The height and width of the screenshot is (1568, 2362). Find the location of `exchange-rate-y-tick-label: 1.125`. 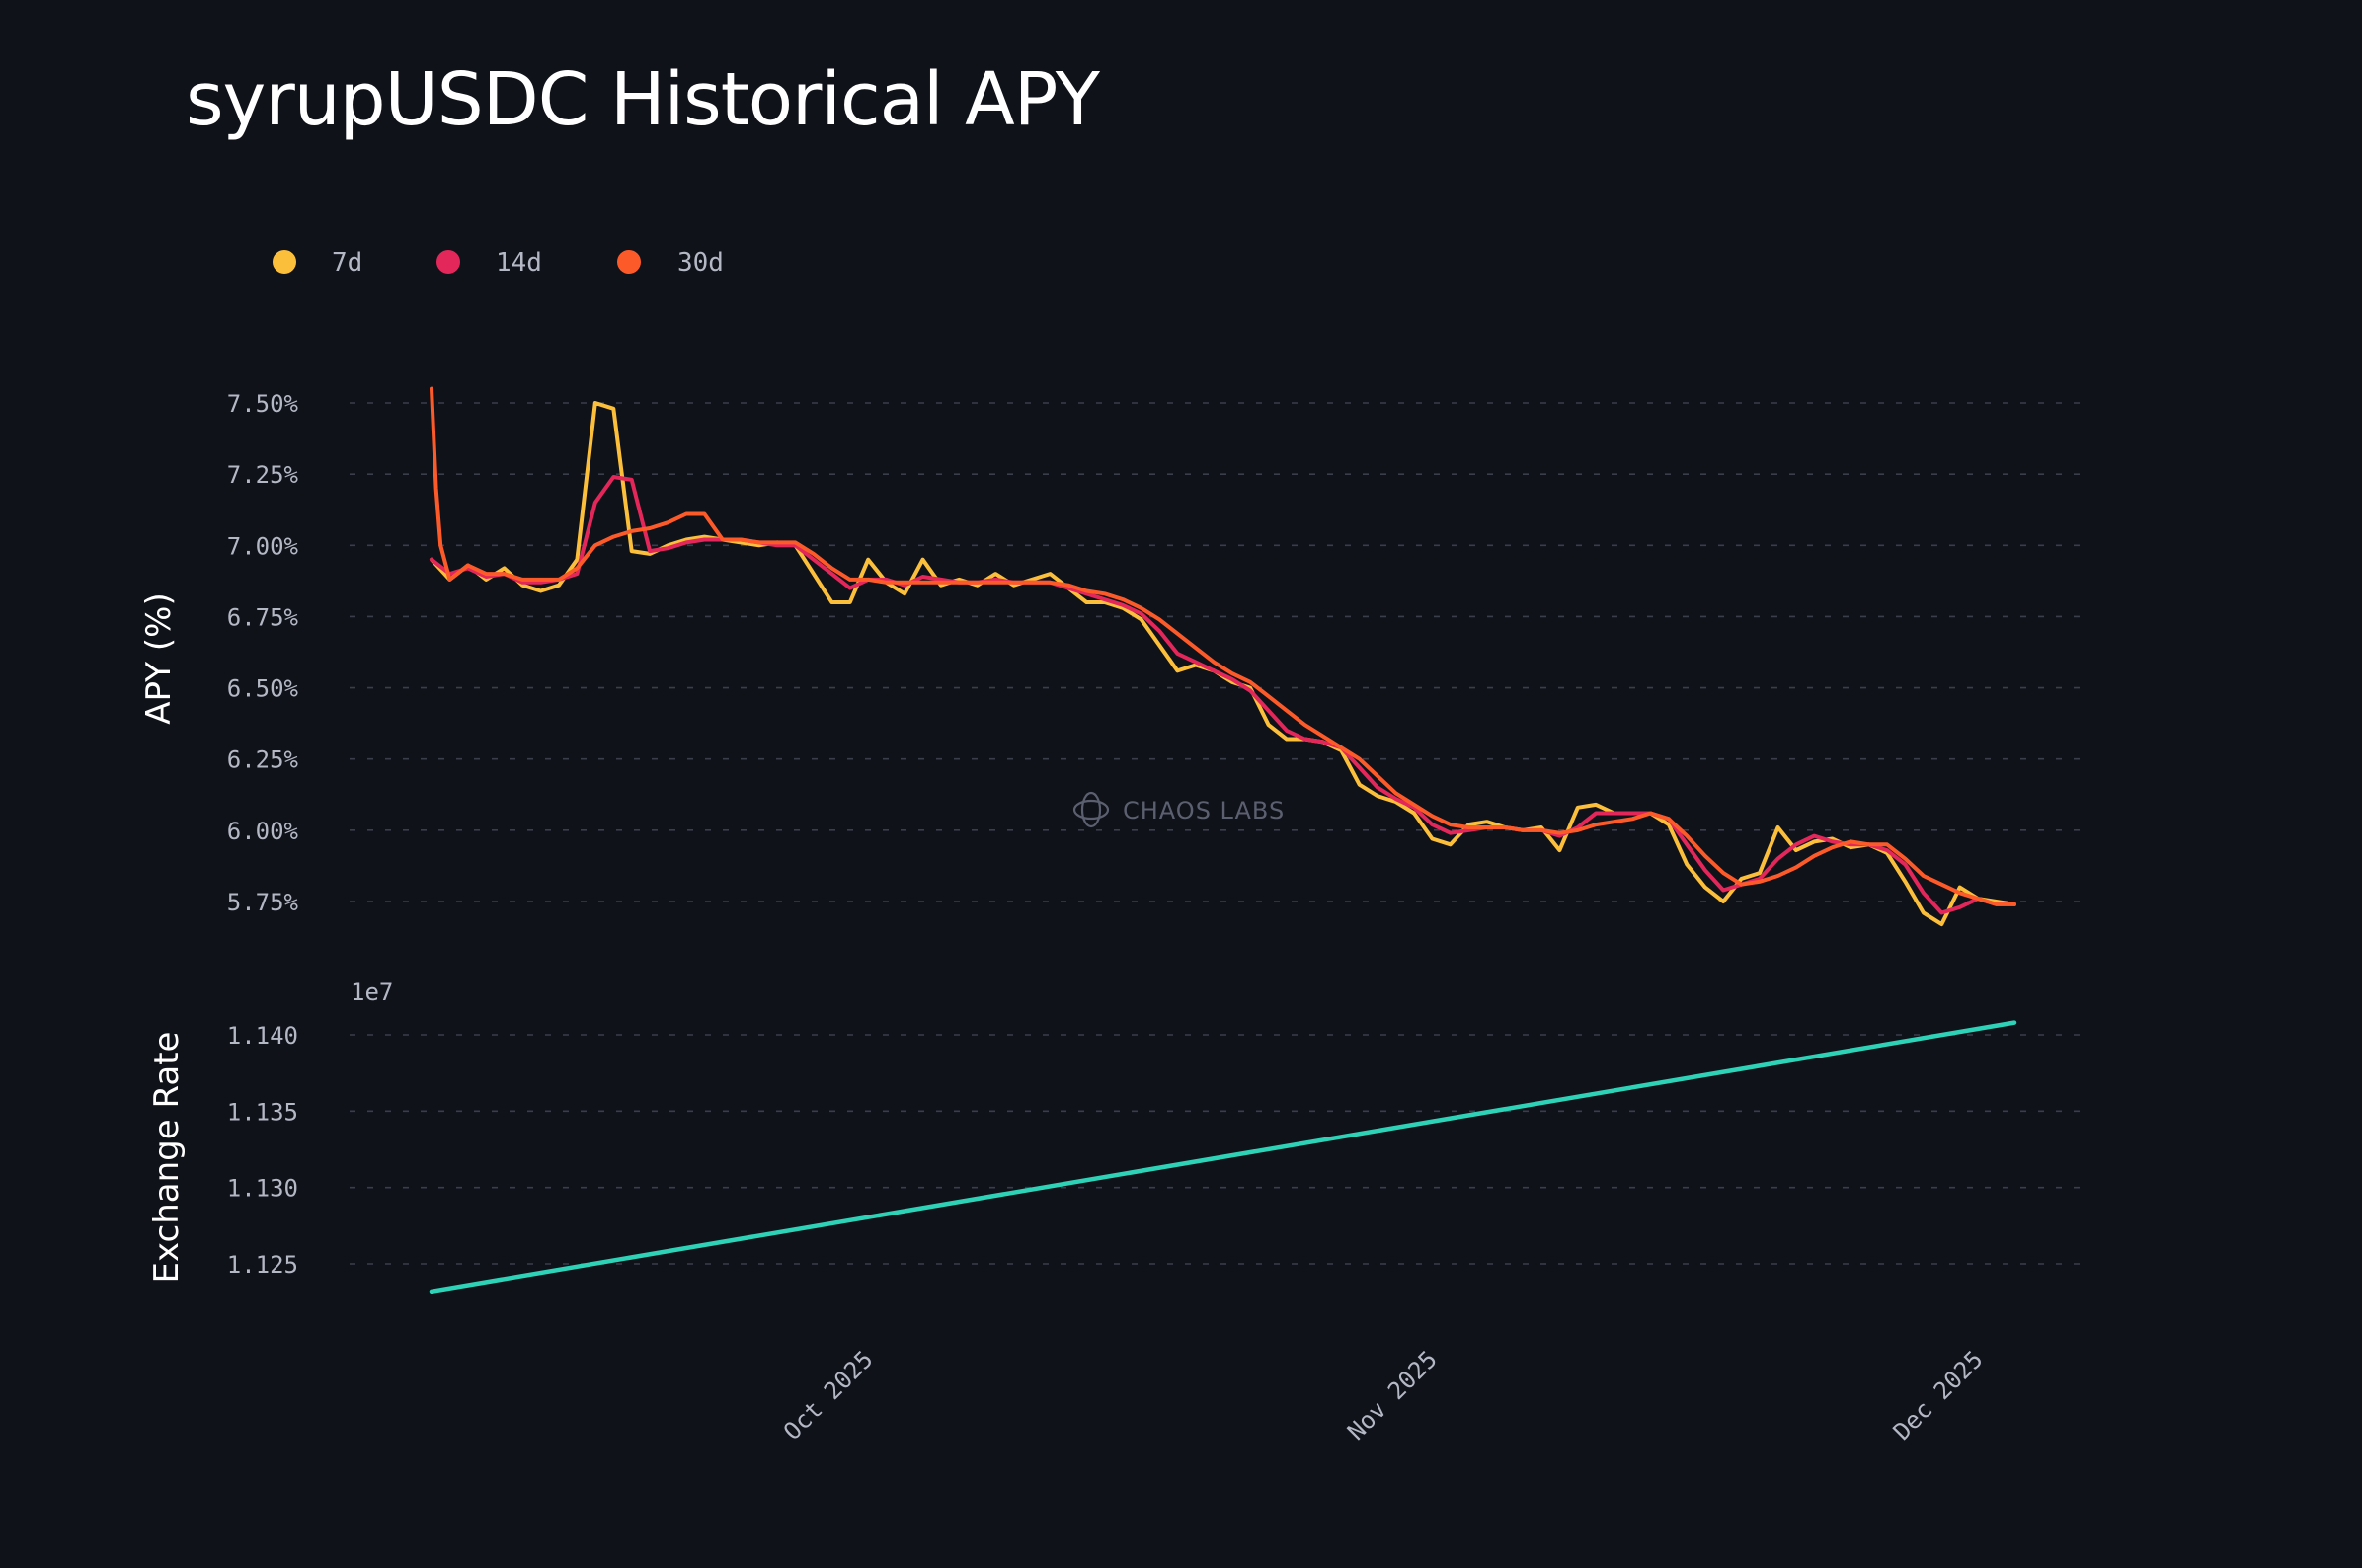

exchange-rate-y-tick-label: 1.125 is located at coordinates (262, 1265).